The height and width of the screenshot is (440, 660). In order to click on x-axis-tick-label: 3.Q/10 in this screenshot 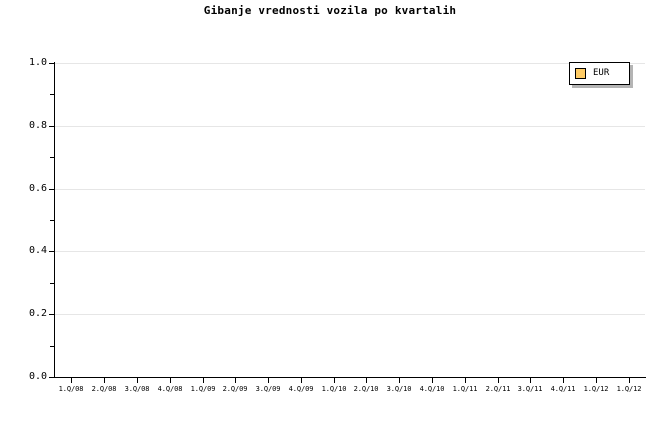, I will do `click(399, 389)`.